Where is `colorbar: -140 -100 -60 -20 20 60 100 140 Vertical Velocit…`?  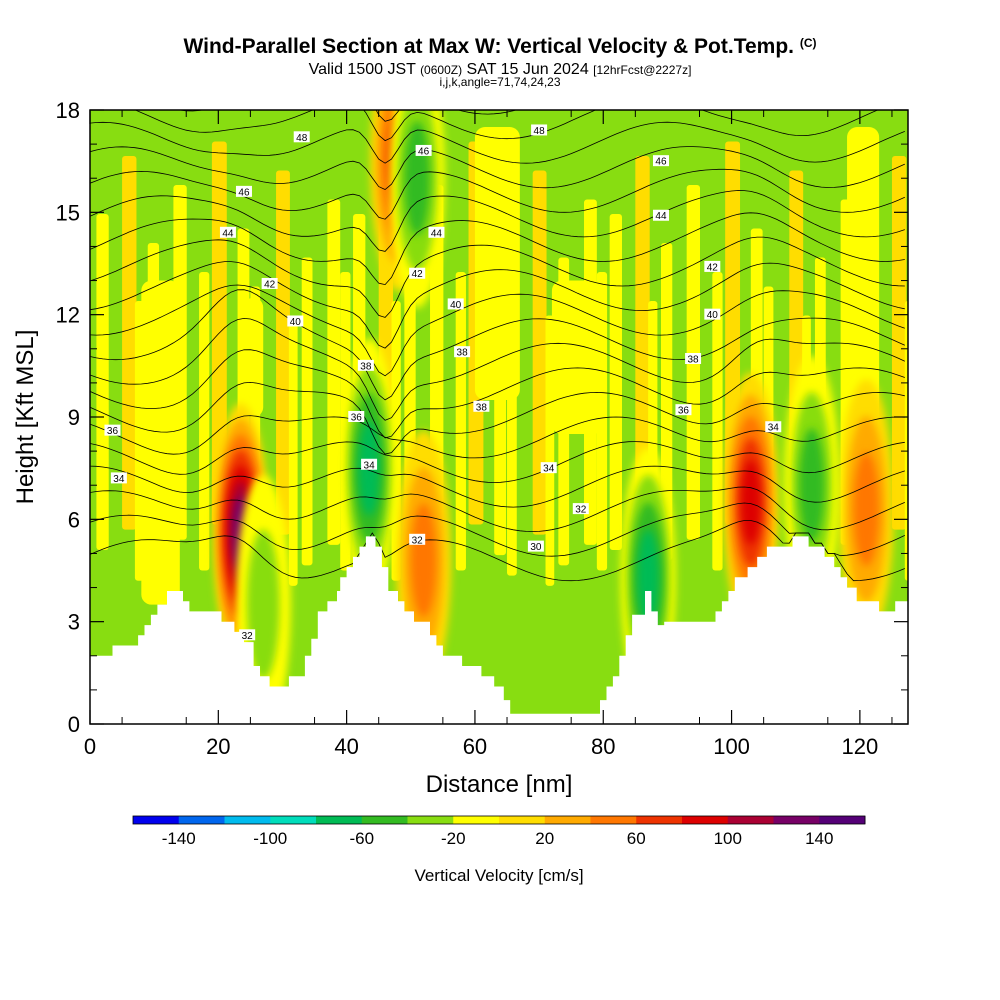 colorbar: -140 -100 -60 -20 20 60 100 140 Vertical Velocit… is located at coordinates (499, 850).